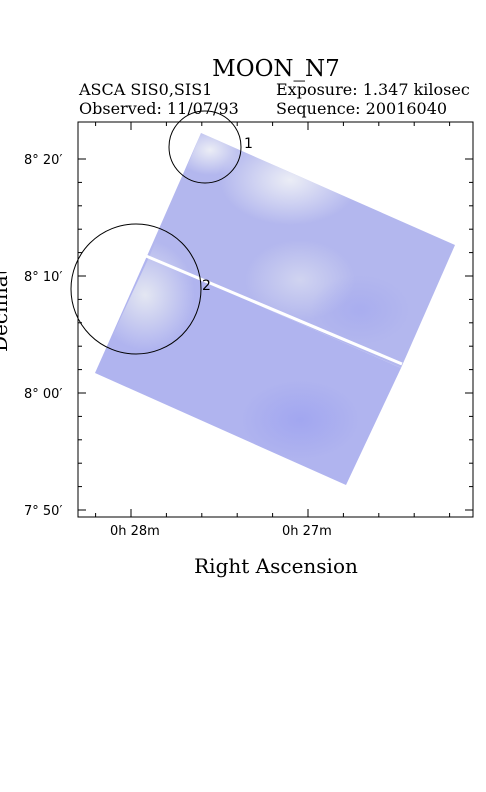 This screenshot has width=486, height=792. Describe the element at coordinates (43, 394) in the screenshot. I see `dec-tick-label: 8° 00′` at that location.